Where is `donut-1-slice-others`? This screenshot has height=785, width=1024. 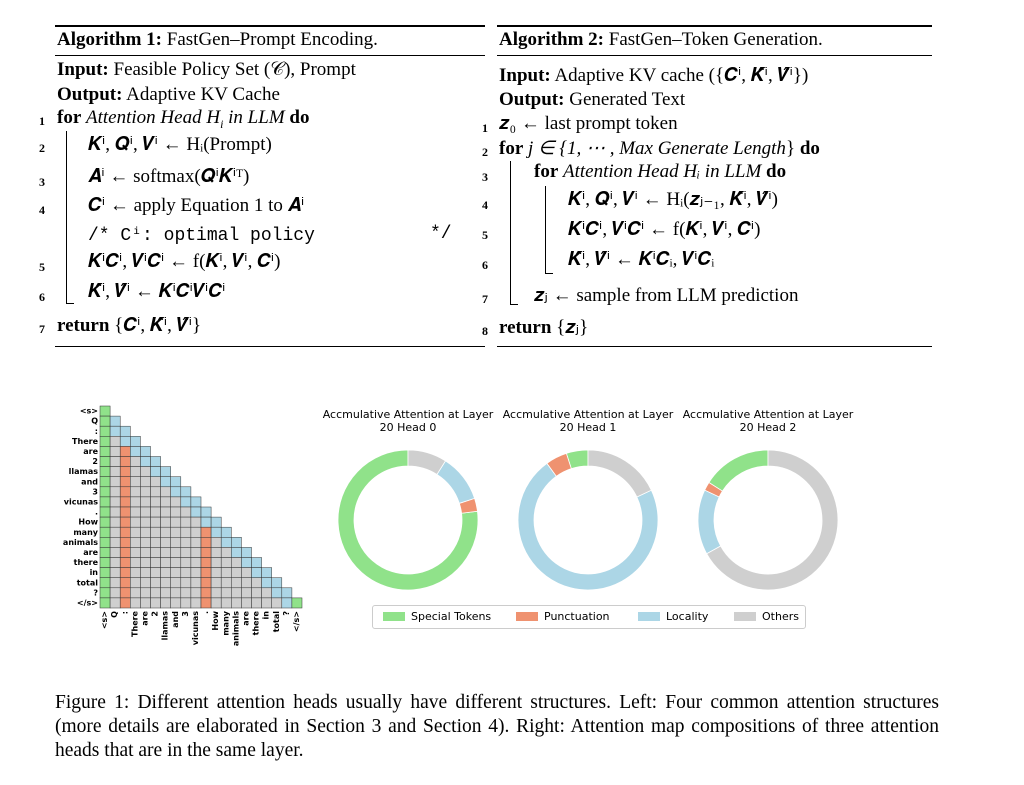
donut-1-slice-others is located at coordinates (619, 473).